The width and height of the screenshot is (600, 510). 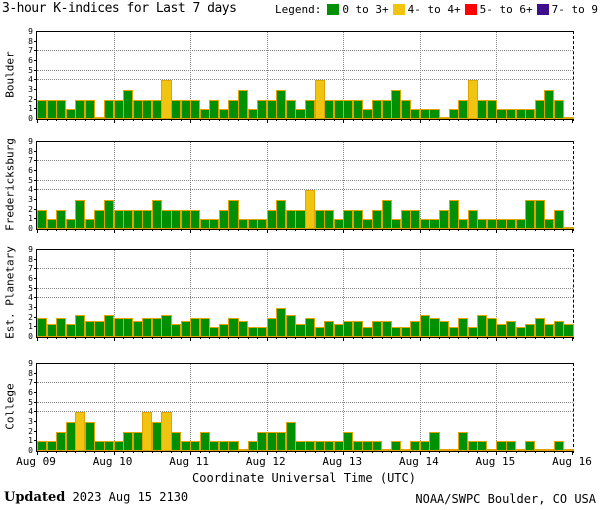 What do you see at coordinates (30, 89) in the screenshot?
I see `y-tick-label: 3` at bounding box center [30, 89].